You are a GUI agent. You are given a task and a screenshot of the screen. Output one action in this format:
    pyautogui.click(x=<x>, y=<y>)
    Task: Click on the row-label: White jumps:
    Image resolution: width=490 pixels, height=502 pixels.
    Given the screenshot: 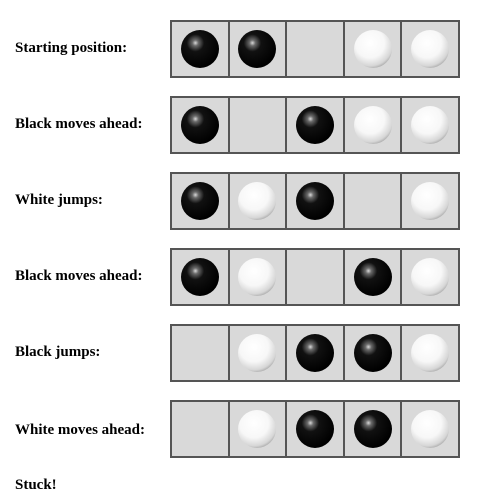 What is the action you would take?
    pyautogui.click(x=59, y=200)
    